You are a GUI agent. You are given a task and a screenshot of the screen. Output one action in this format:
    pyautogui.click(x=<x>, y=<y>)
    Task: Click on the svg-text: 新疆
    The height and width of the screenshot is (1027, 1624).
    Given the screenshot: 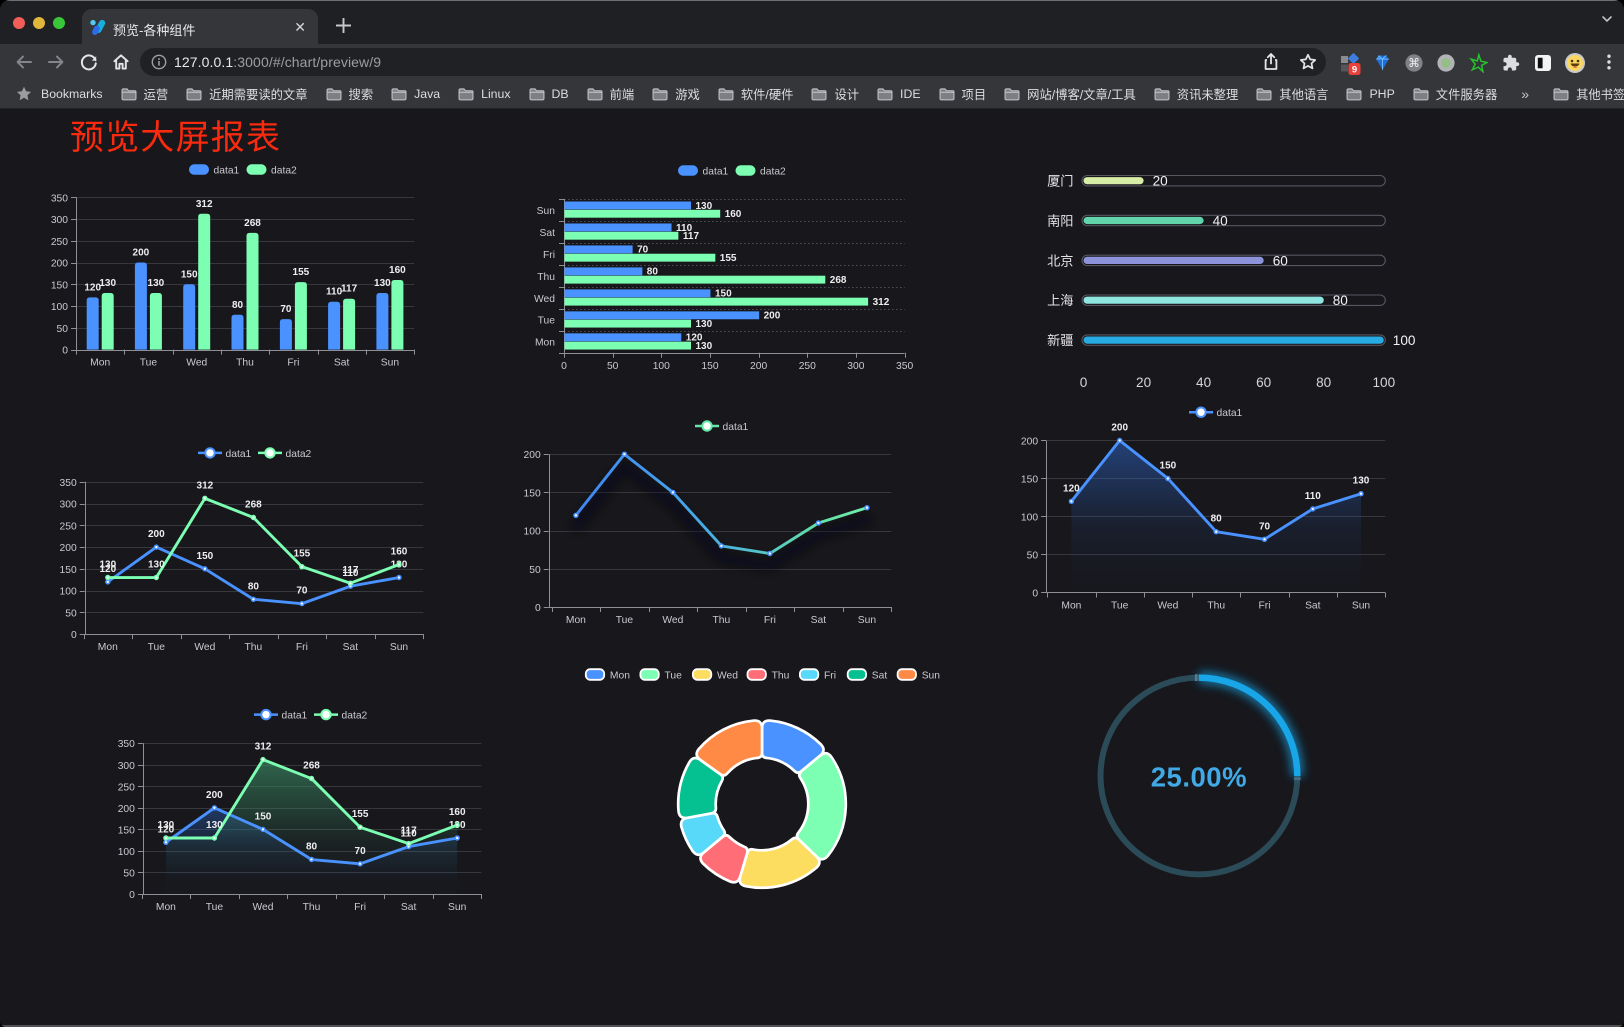 What is the action you would take?
    pyautogui.click(x=1060, y=340)
    